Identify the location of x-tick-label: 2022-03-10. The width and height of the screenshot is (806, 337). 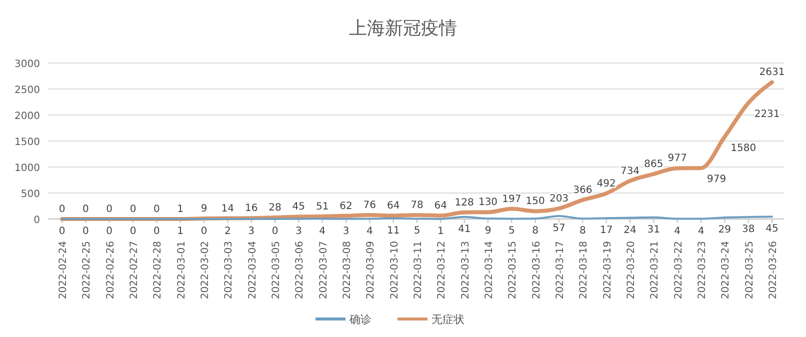
(394, 270).